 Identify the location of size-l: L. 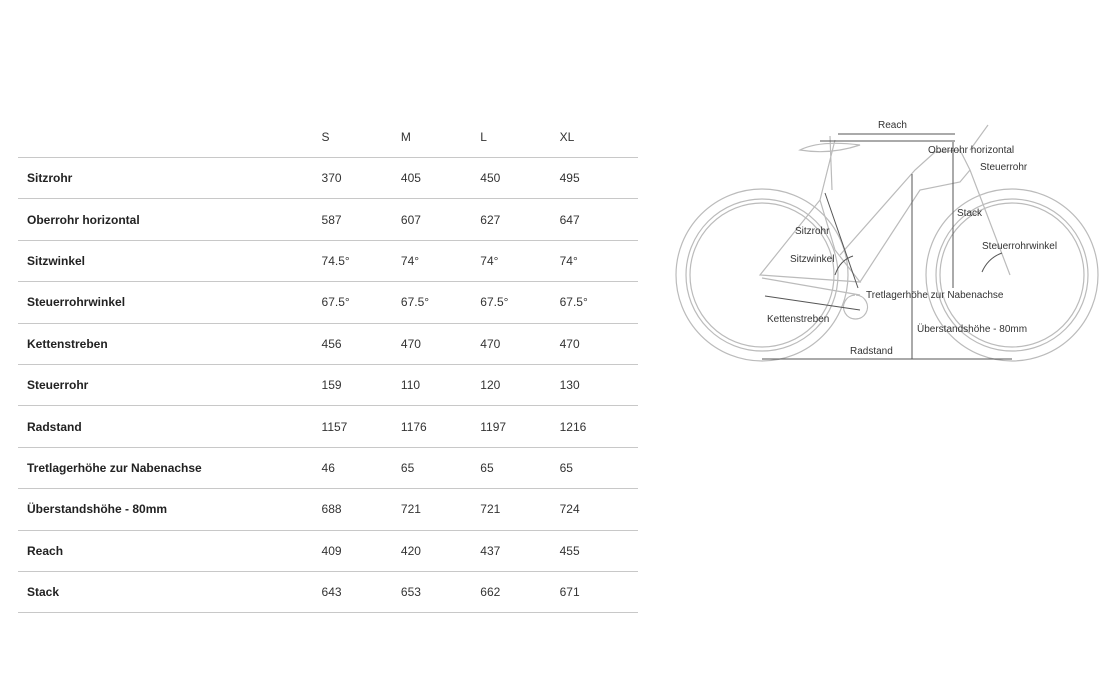
(519, 137).